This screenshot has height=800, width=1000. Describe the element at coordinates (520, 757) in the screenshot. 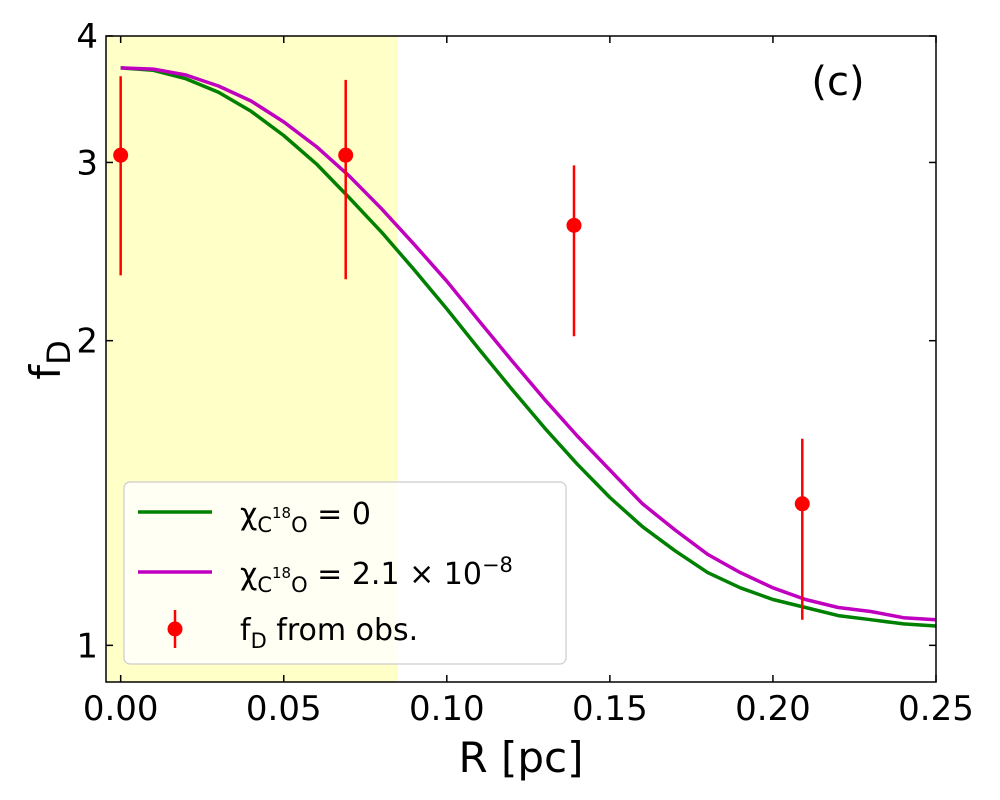

I see `x-axis-label: R [pc]` at that location.